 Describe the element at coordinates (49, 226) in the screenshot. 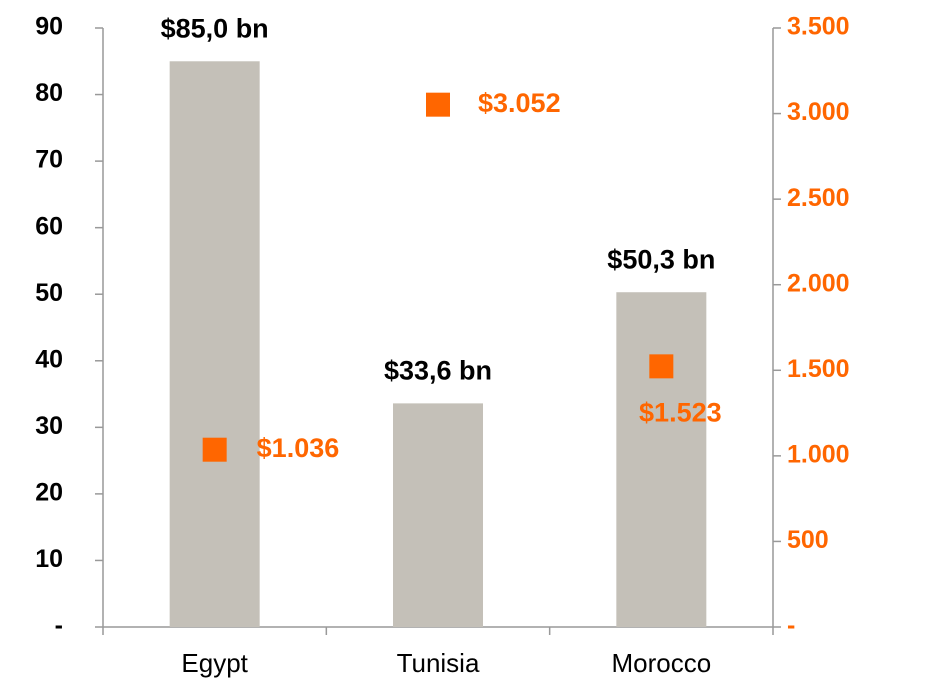

I see `y-tick-label: 60` at that location.